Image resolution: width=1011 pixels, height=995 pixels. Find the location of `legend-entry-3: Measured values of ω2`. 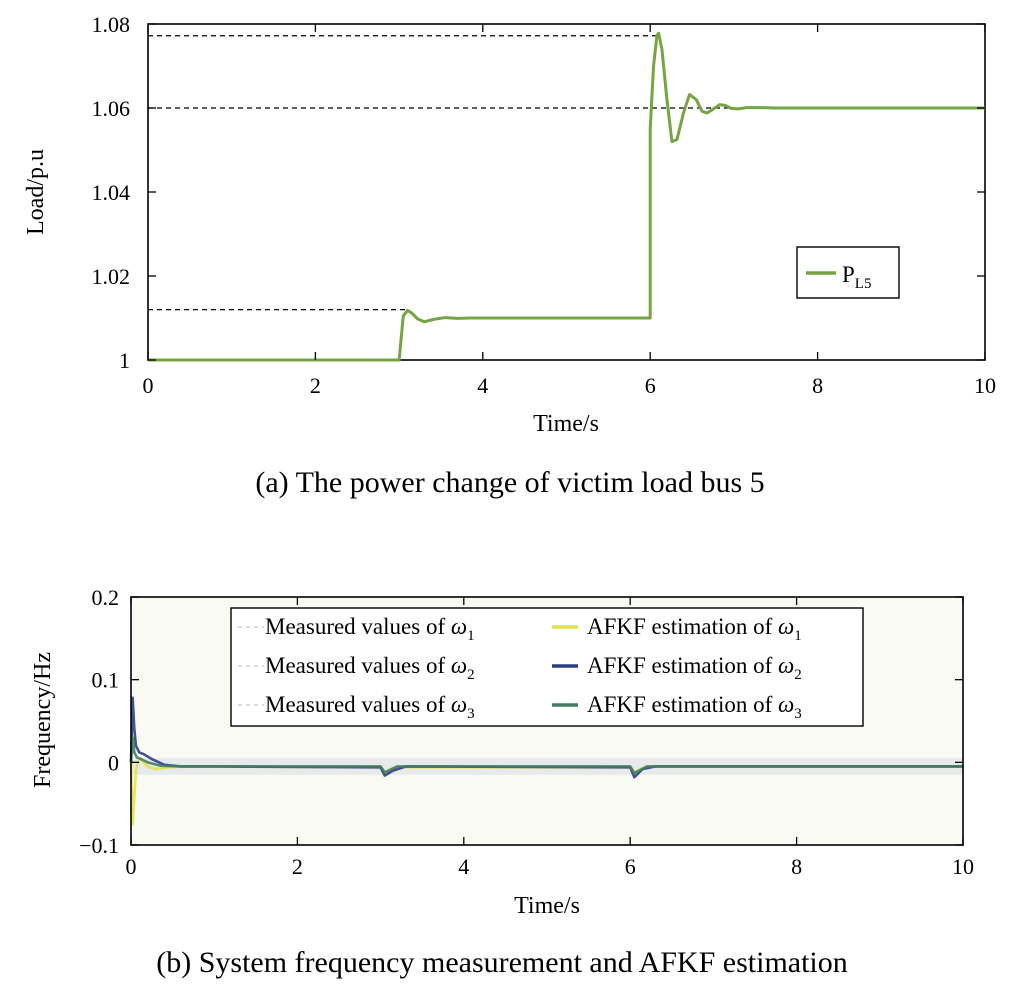

legend-entry-3: Measured values of ω2 is located at coordinates (370, 668).